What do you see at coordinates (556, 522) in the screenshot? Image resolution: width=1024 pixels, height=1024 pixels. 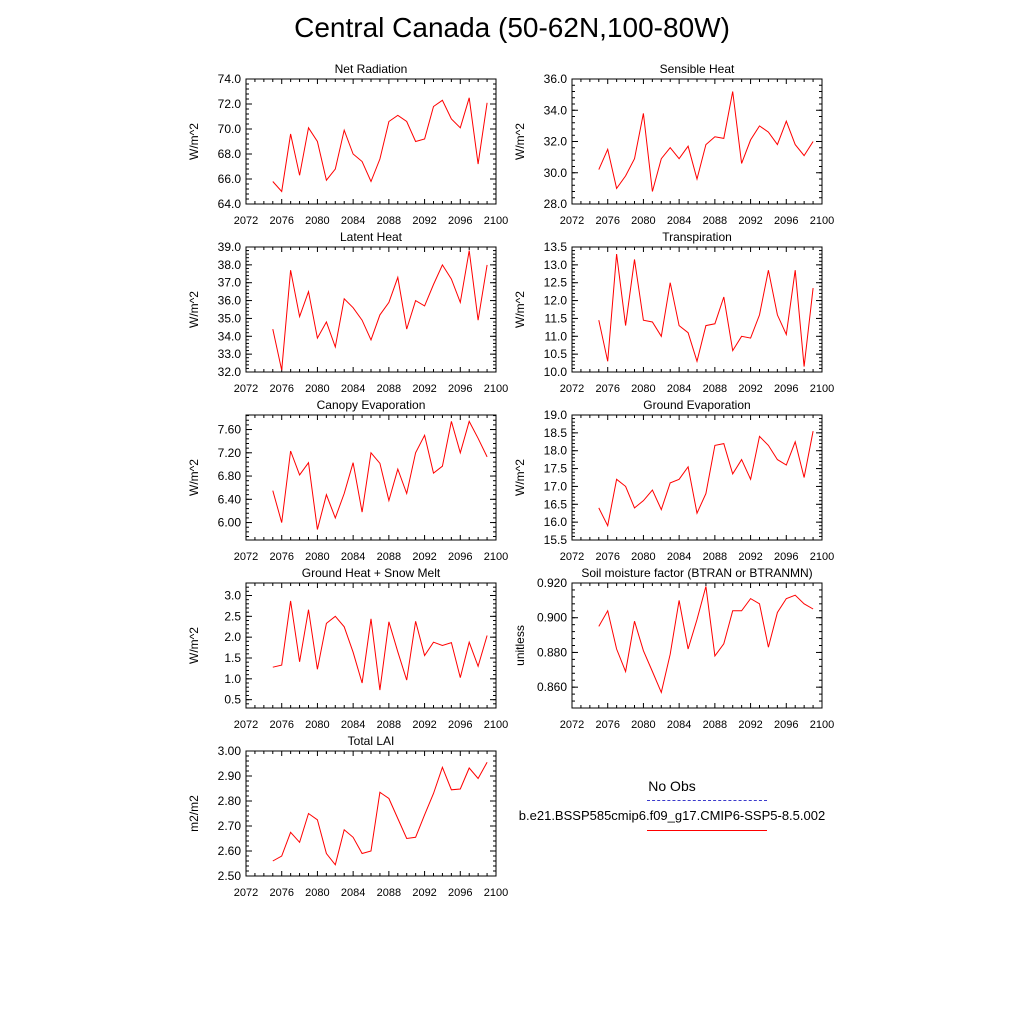 I see `y-tick-label: 16.0` at bounding box center [556, 522].